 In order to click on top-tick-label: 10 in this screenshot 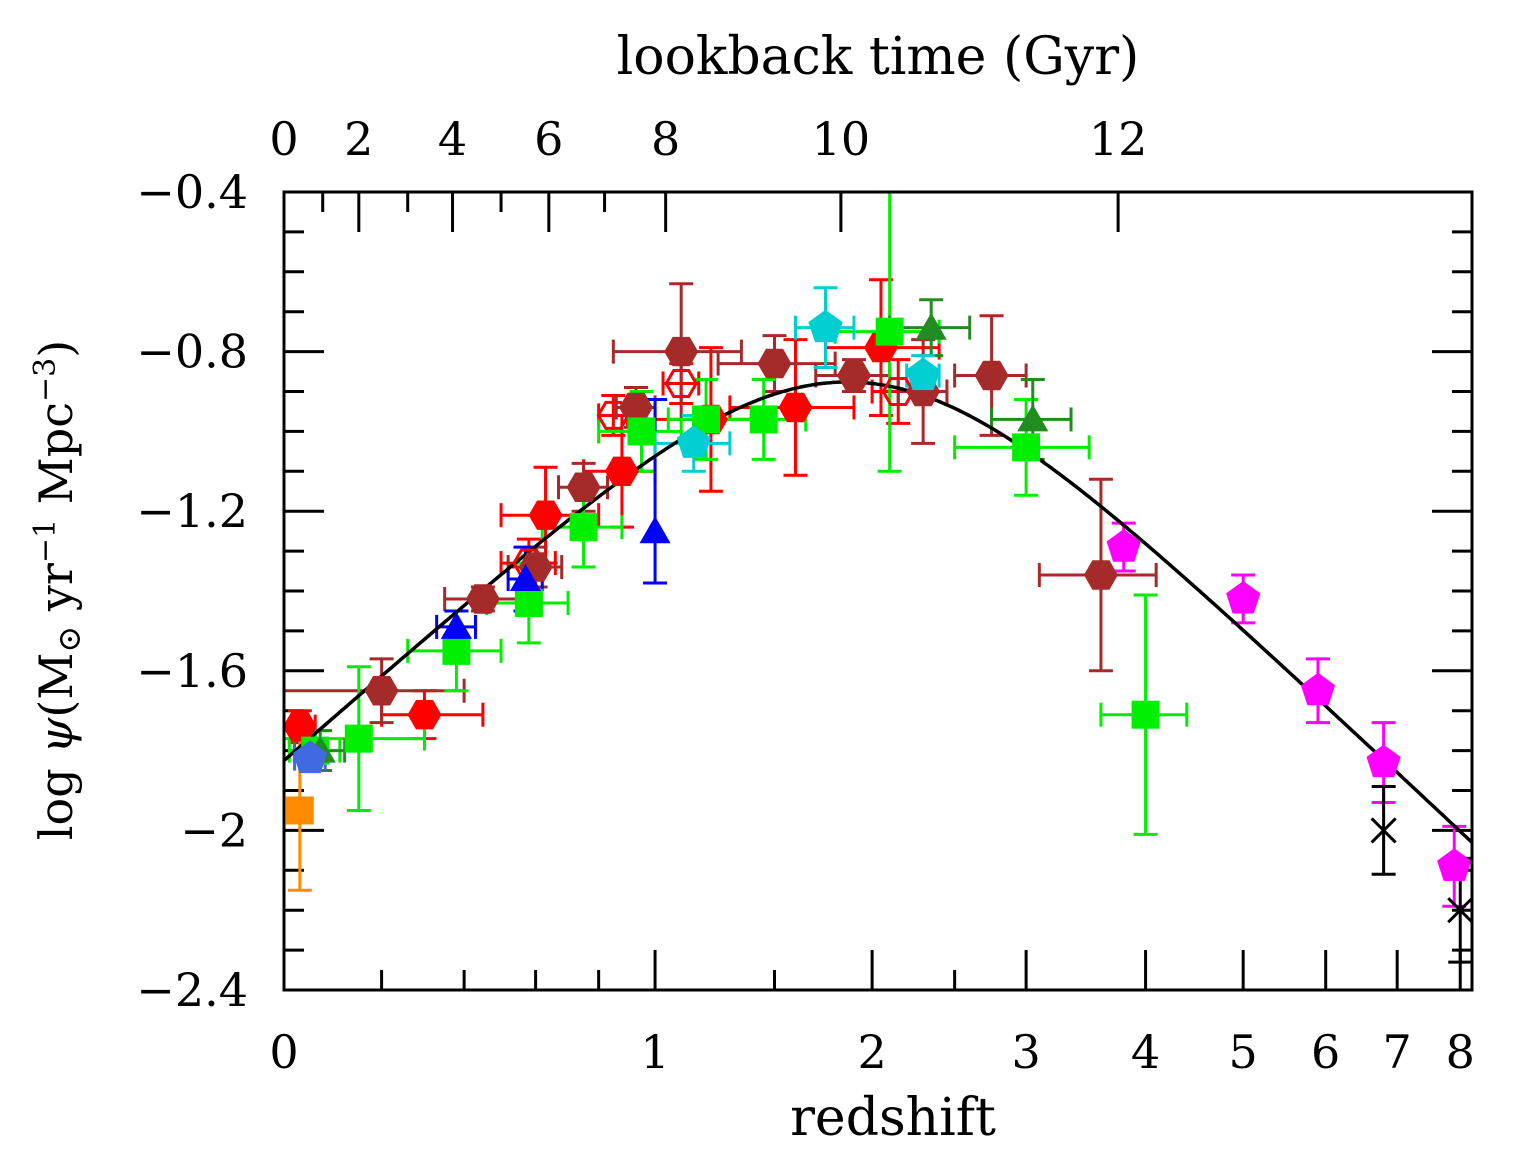, I will do `click(841, 139)`.